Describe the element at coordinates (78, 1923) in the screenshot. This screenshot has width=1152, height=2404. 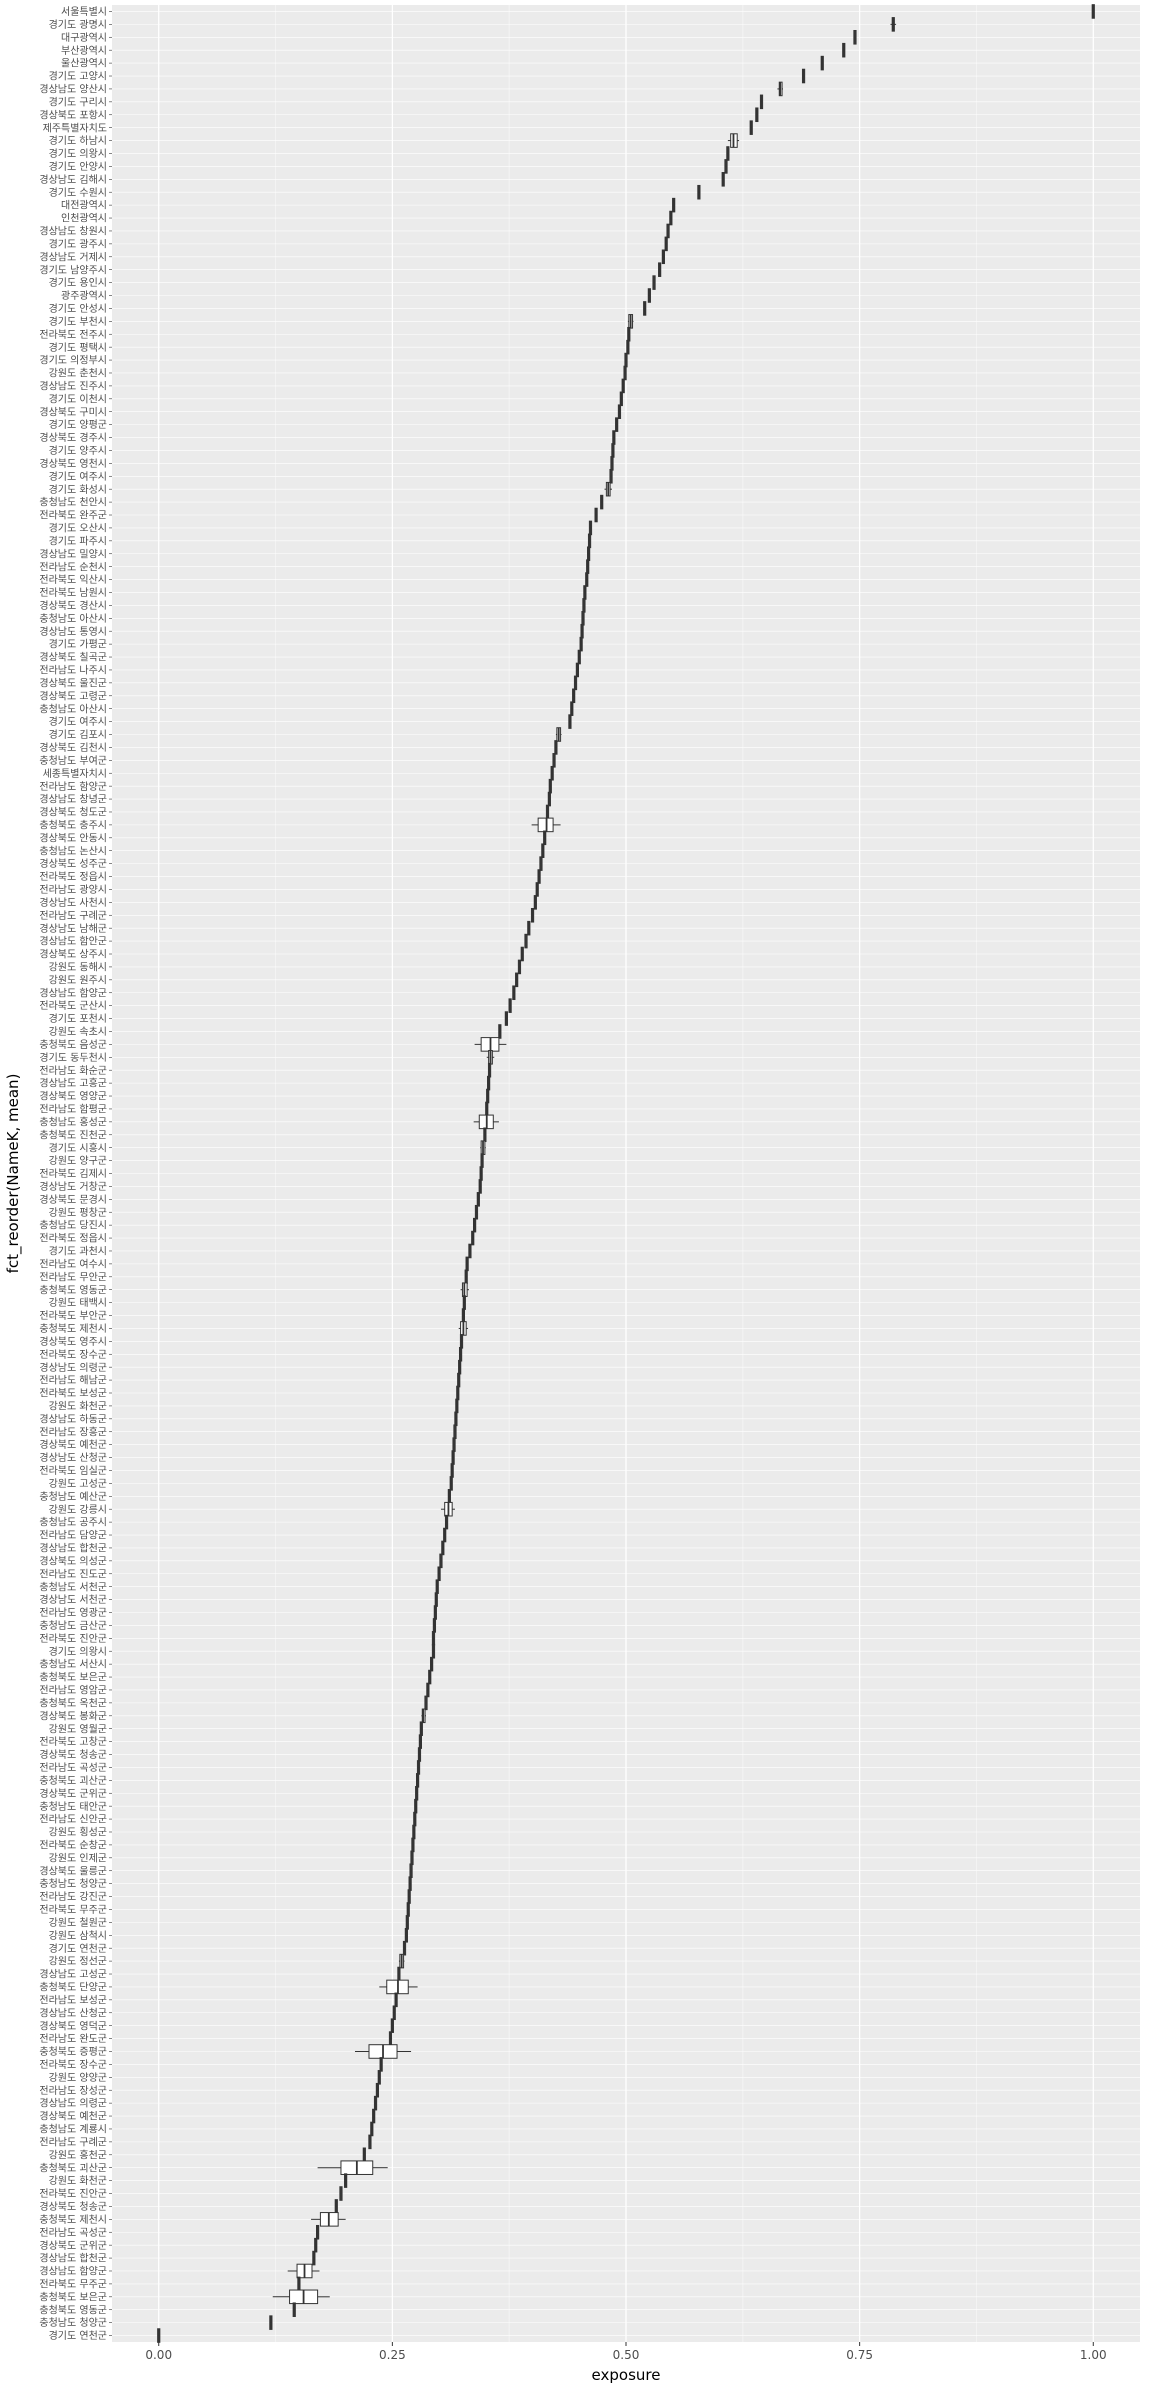
I see `y-tick-label: 강원도 철원군` at that location.